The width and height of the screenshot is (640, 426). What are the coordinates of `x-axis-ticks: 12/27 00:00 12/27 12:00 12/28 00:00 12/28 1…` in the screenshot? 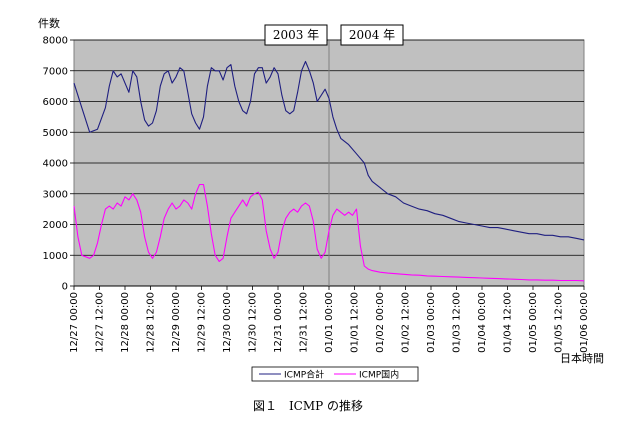 It's located at (329, 319).